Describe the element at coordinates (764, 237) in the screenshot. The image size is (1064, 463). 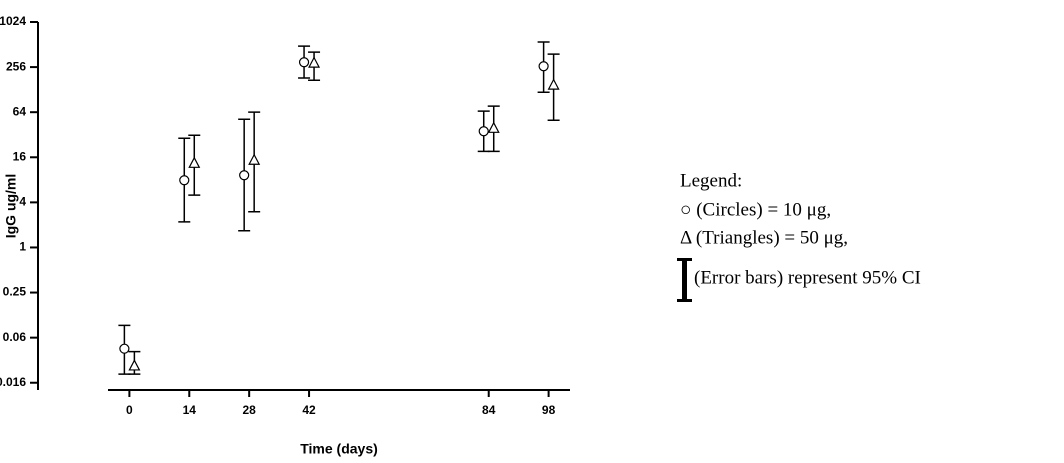
I see `legend-entry: Δ (Triangles) = 50 μg,` at that location.